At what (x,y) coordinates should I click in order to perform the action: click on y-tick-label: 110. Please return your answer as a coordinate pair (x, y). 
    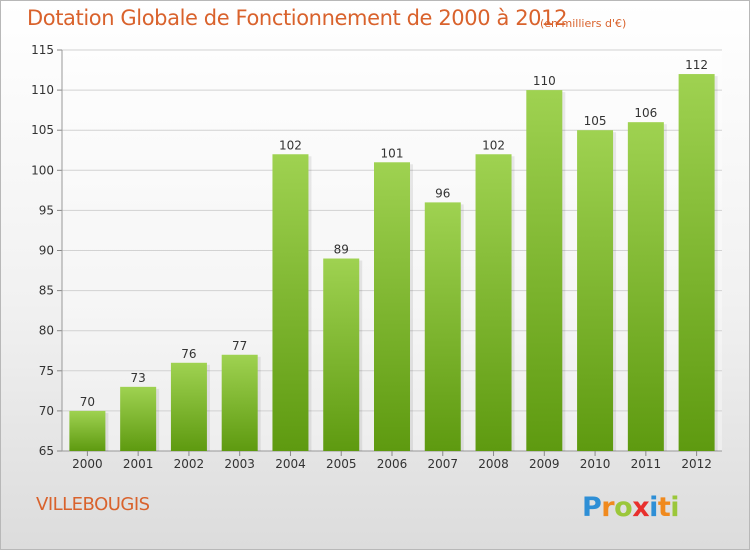
    Looking at the image, I should click on (42, 90).